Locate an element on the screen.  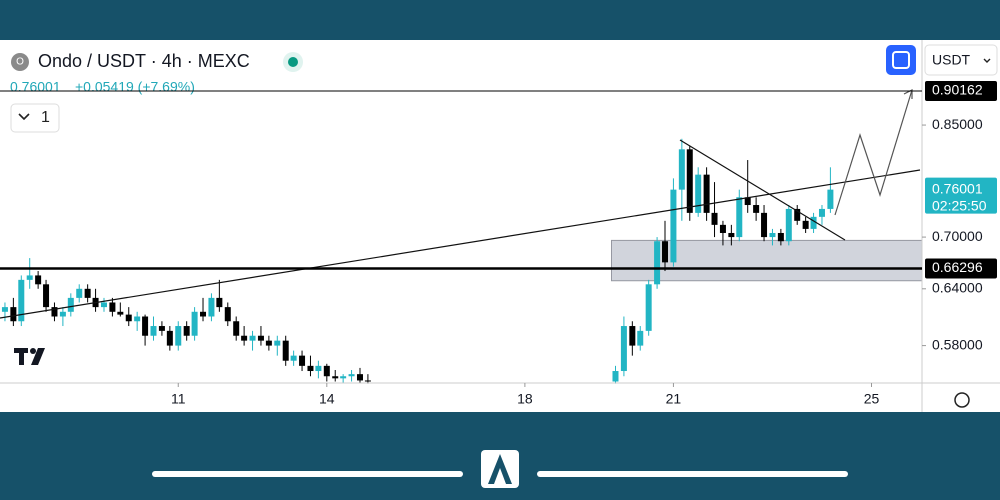
y-tick-label: 0.70000 is located at coordinates (957, 236).